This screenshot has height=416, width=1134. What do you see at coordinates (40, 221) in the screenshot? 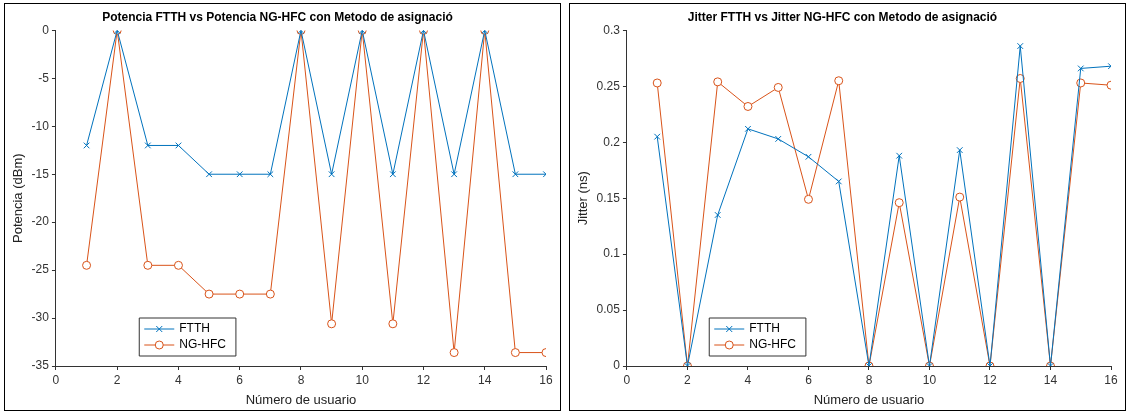
I see `y-tick-label: -20` at bounding box center [40, 221].